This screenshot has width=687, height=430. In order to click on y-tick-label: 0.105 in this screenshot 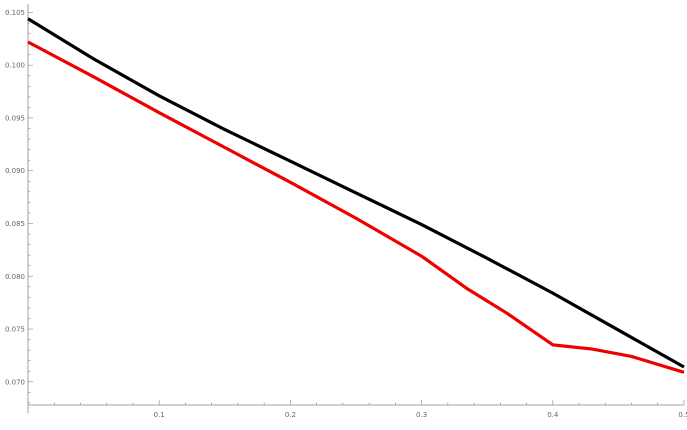, I will do `click(15, 13)`.